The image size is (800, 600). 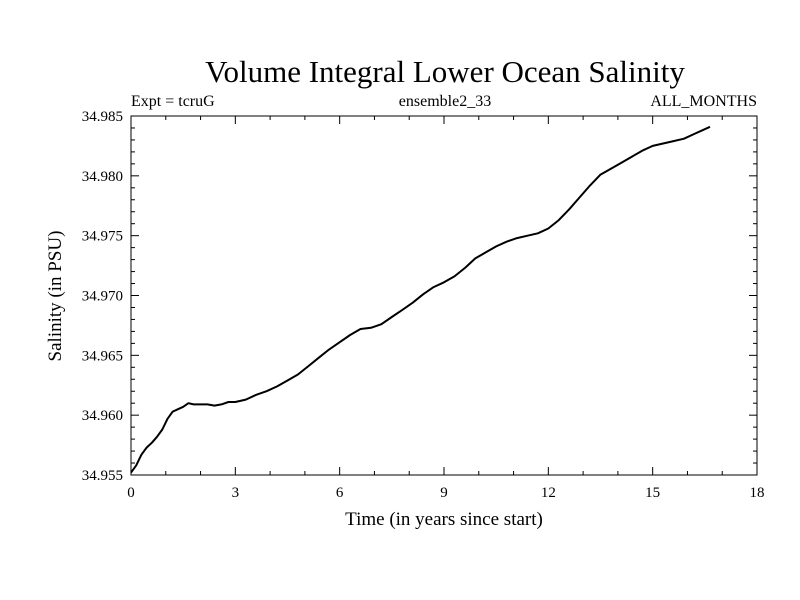 What do you see at coordinates (102, 177) in the screenshot?
I see `y-tick-label: 34.980` at bounding box center [102, 177].